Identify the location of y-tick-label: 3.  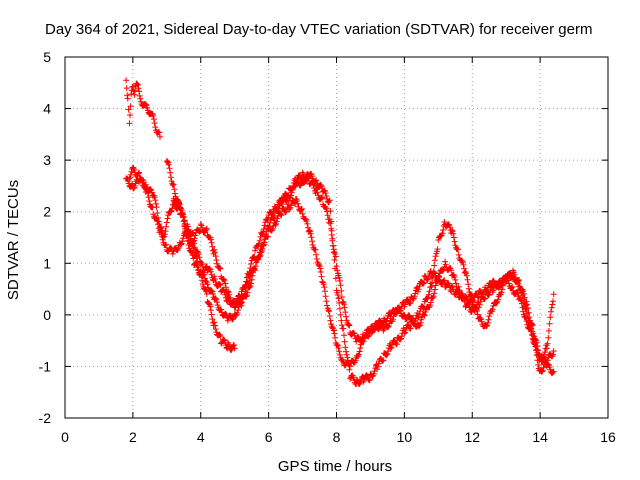
(47, 160).